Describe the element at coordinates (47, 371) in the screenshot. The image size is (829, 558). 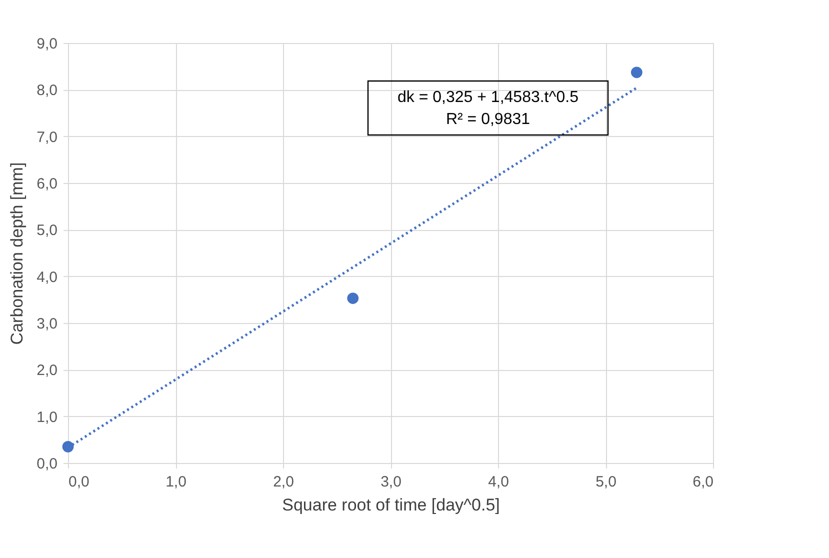
I see `y-tick-label: 2,0` at that location.